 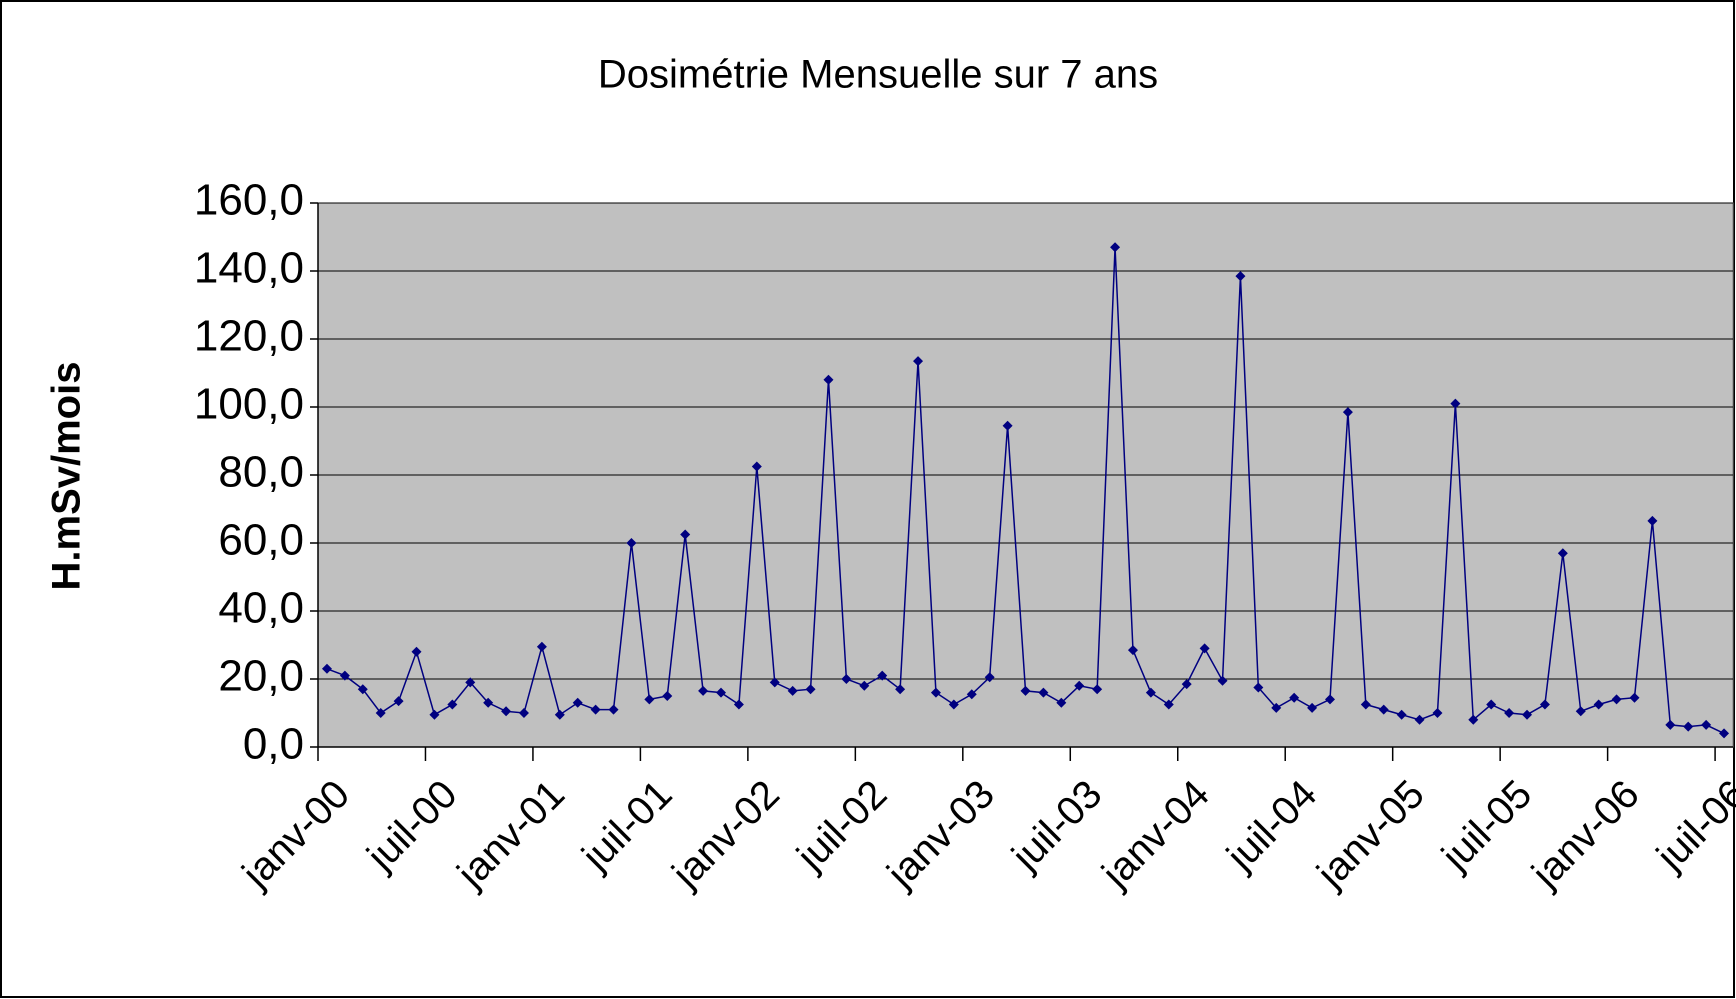 I want to click on y-axis-label: H.mSv/mois, so click(x=67, y=476).